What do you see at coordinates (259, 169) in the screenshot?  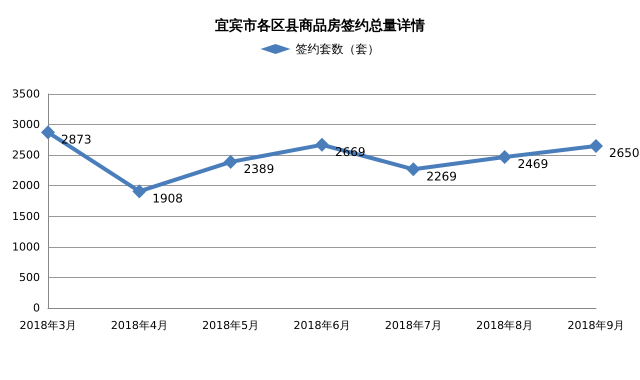 I see `data-label: 2389` at bounding box center [259, 169].